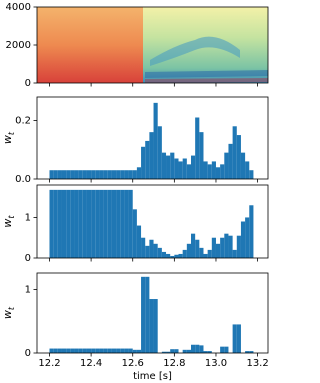 Image resolution: width=320 pixels, height=383 pixels. What do you see at coordinates (11, 308) in the screenshot?
I see `y-label-sub: t` at bounding box center [11, 308].